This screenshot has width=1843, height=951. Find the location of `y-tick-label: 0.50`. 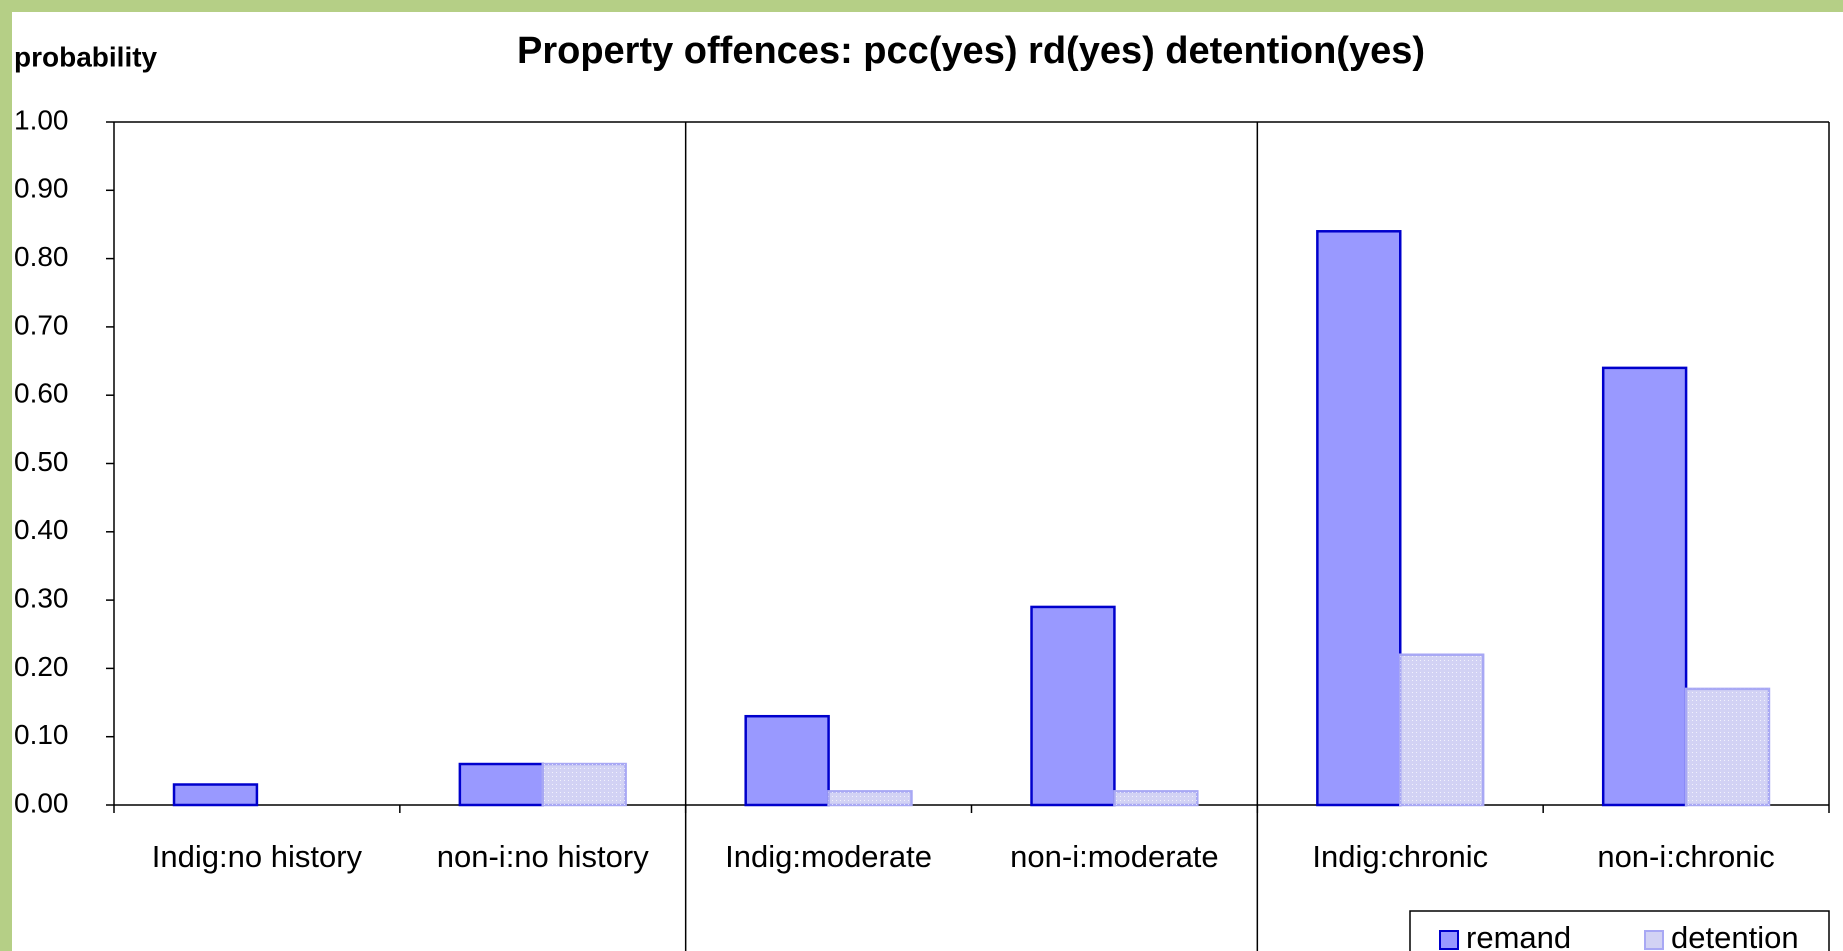

y-tick-label: 0.50 is located at coordinates (41, 461).